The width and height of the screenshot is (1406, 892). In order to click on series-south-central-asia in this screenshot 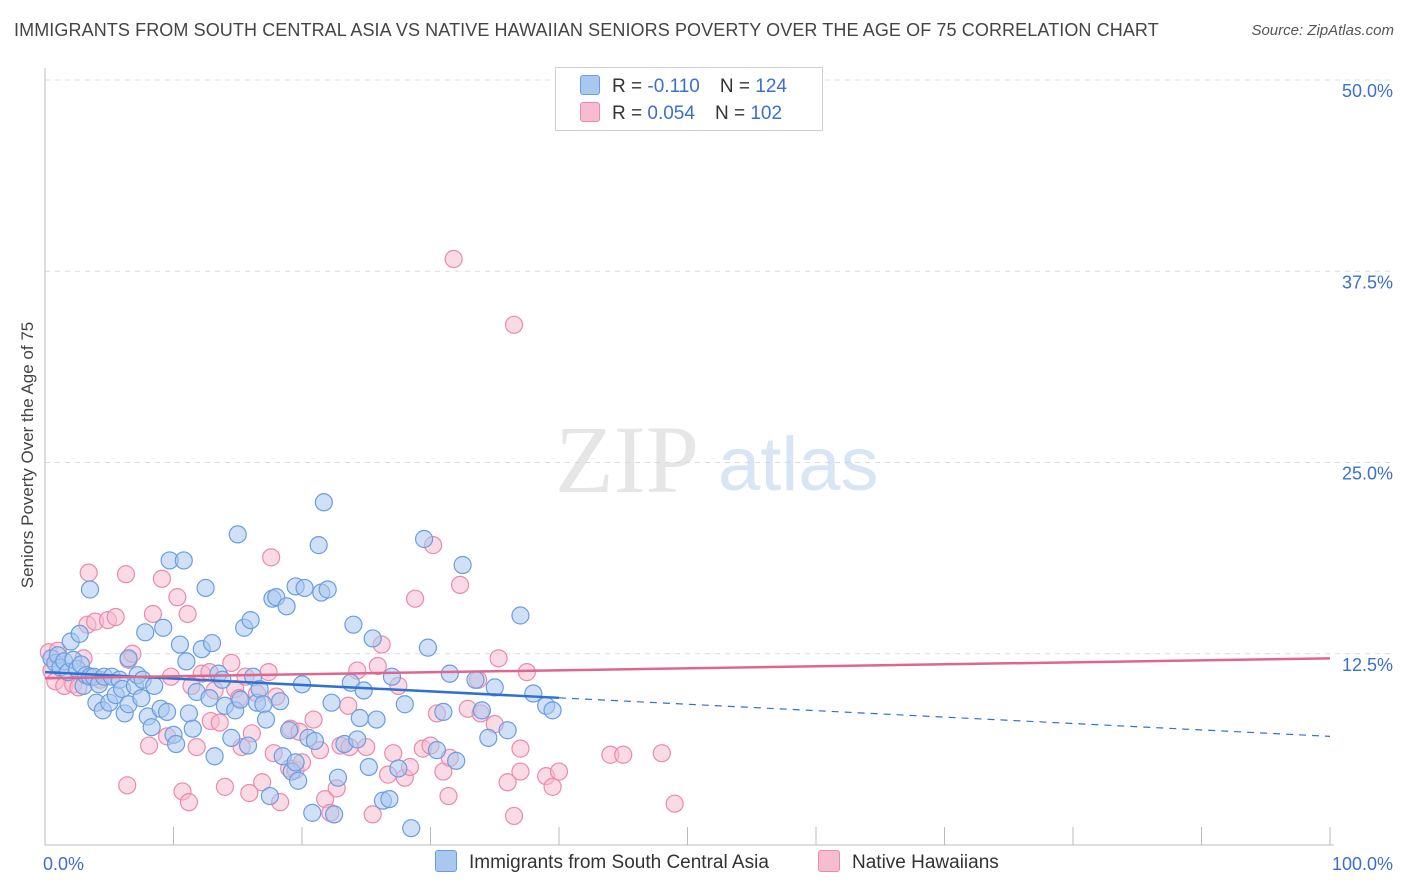, I will do `click(302, 665)`.